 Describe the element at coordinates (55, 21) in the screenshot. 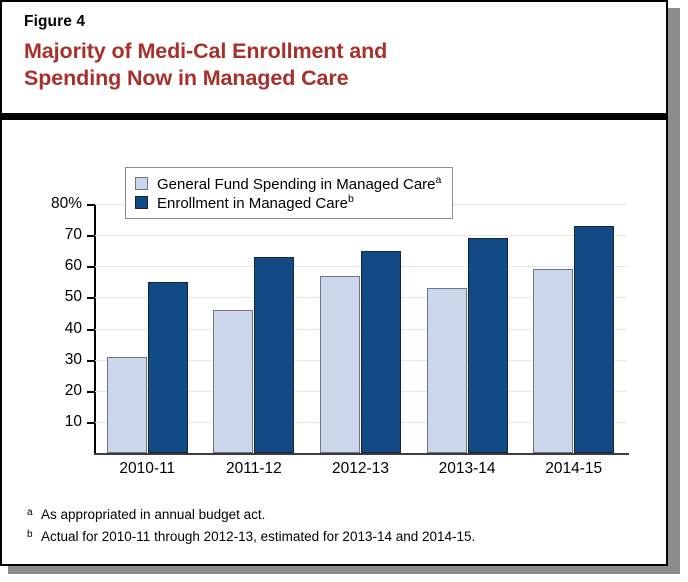

I see `figure-number: Figure 4` at that location.